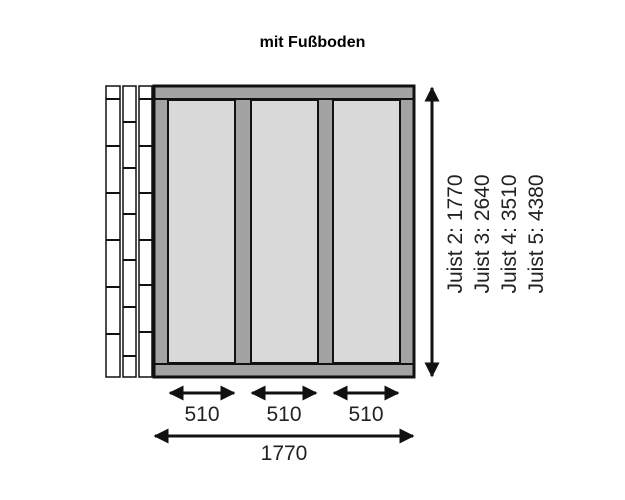 This screenshot has width=625, height=500. Describe the element at coordinates (312, 42) in the screenshot. I see `diagram-title: mit Fußboden` at that location.